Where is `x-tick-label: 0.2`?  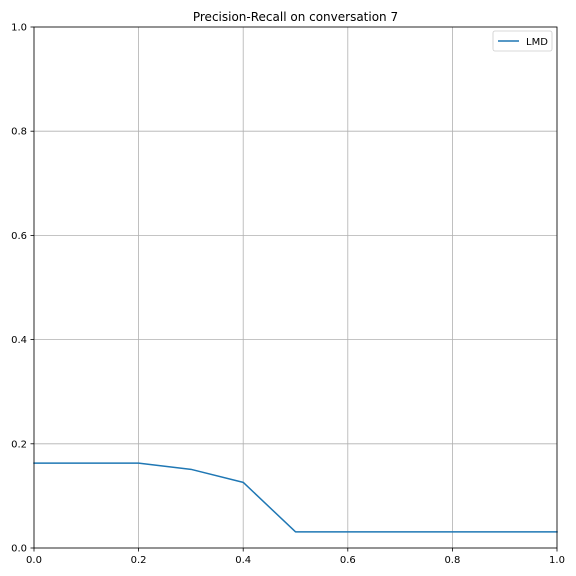 x-tick-label: 0.2 is located at coordinates (139, 560).